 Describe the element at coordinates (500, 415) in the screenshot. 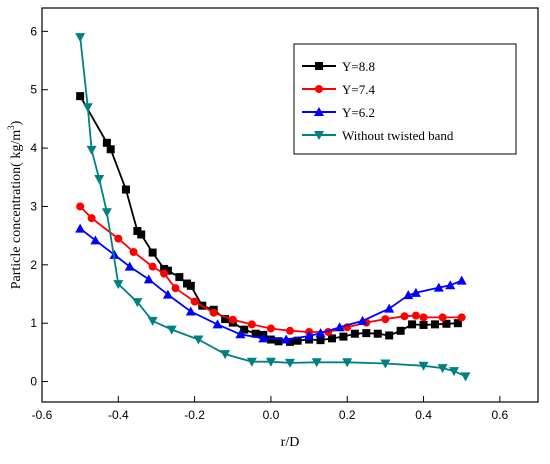

I see `x-tick-label: 0.6` at that location.